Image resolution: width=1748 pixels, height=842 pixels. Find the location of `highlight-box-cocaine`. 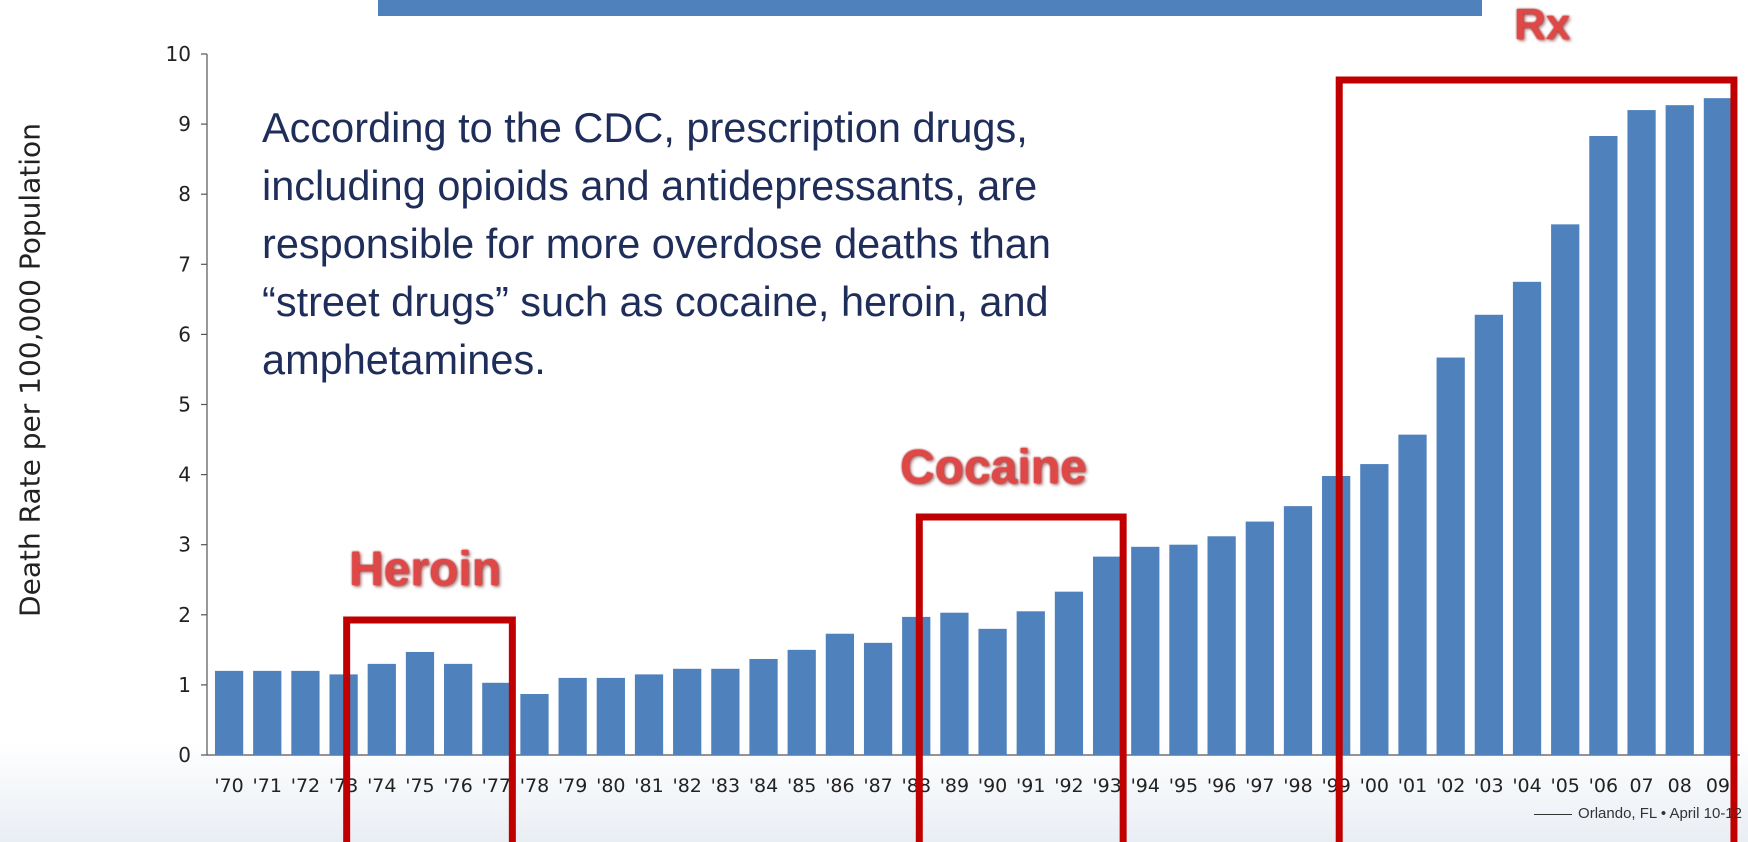

highlight-box-cocaine is located at coordinates (1021, 677).